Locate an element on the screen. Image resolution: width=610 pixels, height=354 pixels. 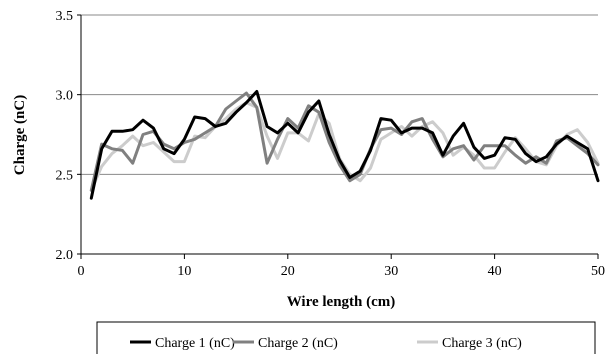
y-tick-label: 2.0 is located at coordinates (65, 255).